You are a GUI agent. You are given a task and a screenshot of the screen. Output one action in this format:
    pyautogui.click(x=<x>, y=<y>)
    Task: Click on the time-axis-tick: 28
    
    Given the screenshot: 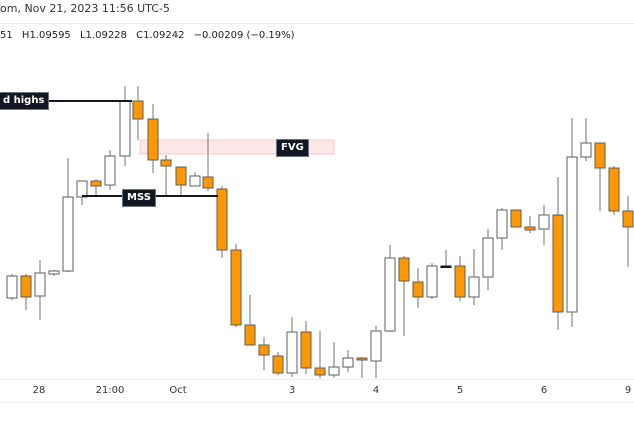 What is the action you would take?
    pyautogui.click(x=39, y=390)
    